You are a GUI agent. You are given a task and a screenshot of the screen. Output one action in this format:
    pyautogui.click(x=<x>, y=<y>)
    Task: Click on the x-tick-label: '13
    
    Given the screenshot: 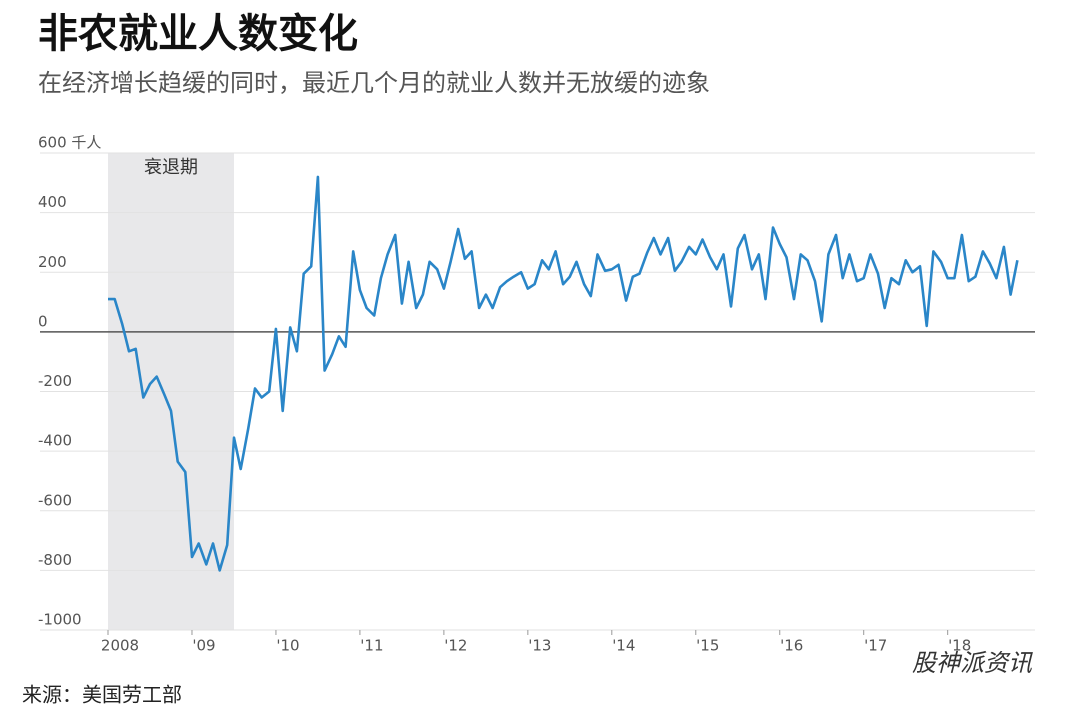 What is the action you would take?
    pyautogui.click(x=539, y=646)
    